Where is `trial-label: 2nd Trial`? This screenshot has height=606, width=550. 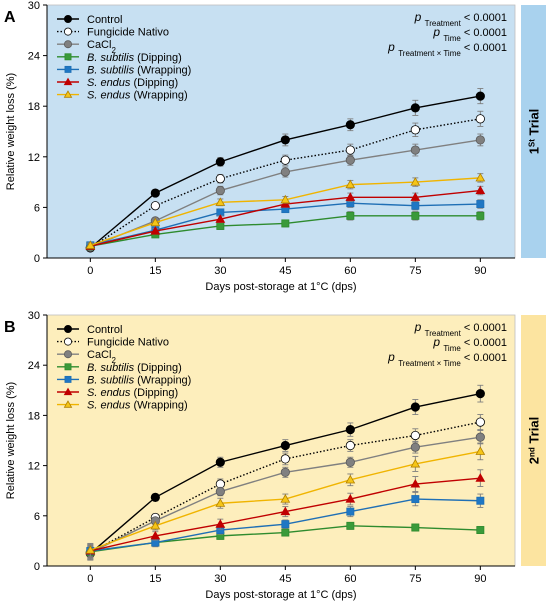
trial-label: 2nd Trial is located at coordinates (534, 440).